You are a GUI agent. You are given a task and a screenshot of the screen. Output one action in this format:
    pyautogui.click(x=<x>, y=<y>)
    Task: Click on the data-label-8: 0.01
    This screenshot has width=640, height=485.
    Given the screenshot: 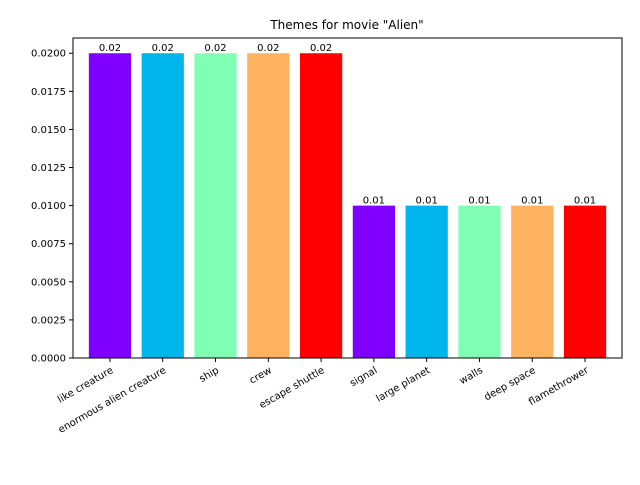 What is the action you would take?
    pyautogui.click(x=532, y=201)
    